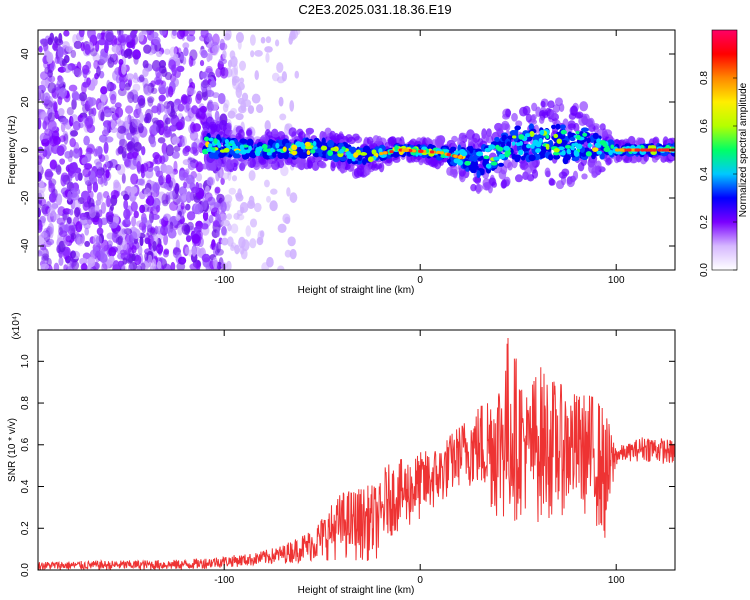  What do you see at coordinates (420, 280) in the screenshot?
I see `x-tick-label: 0` at bounding box center [420, 280].